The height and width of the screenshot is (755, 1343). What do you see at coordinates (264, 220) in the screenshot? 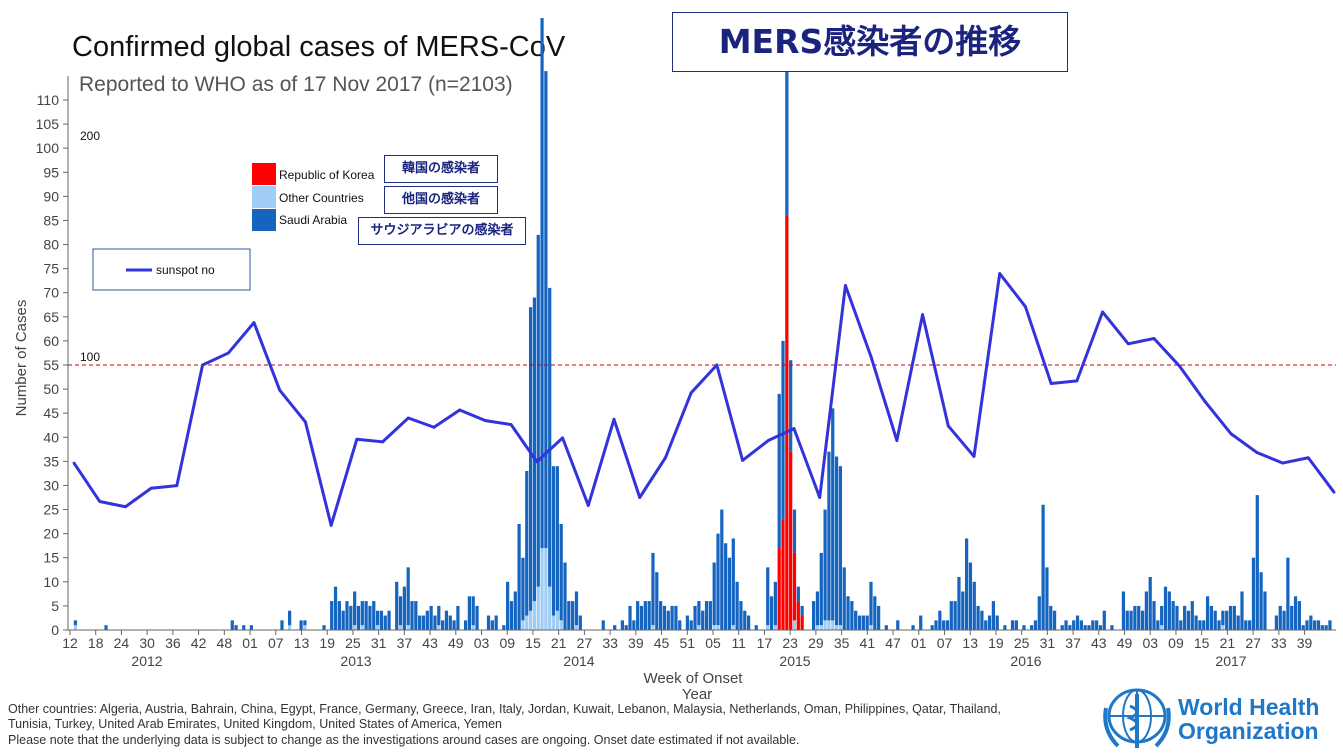
I see `legend-swatch-saudi` at bounding box center [264, 220].